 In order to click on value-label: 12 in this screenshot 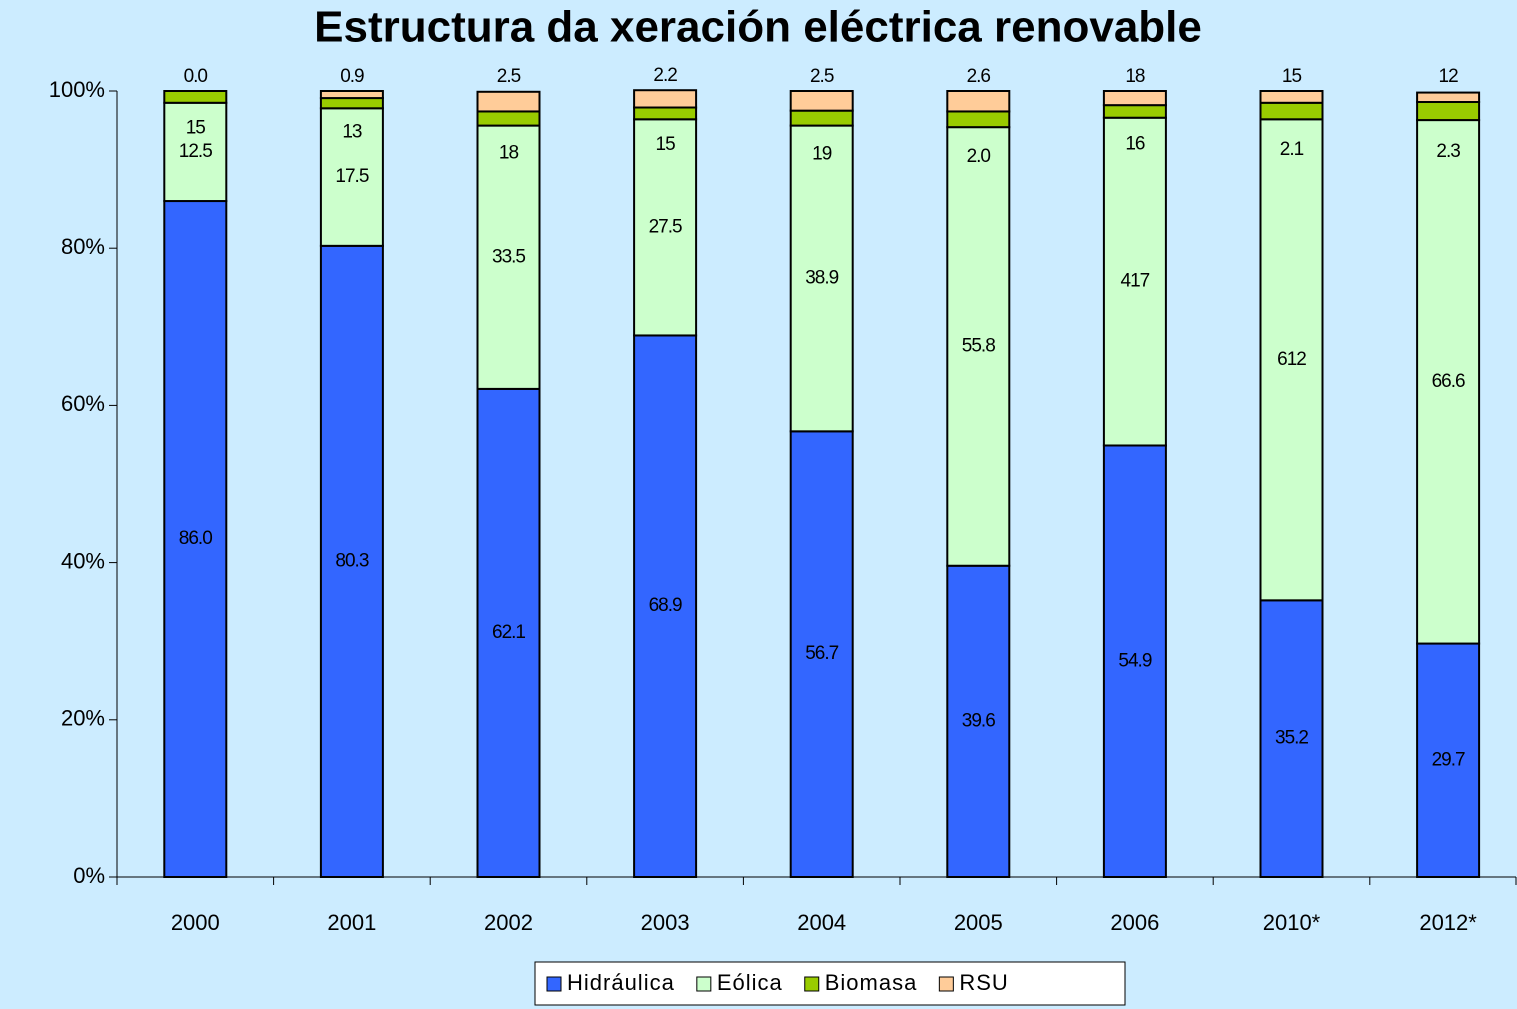, I will do `click(1449, 76)`.